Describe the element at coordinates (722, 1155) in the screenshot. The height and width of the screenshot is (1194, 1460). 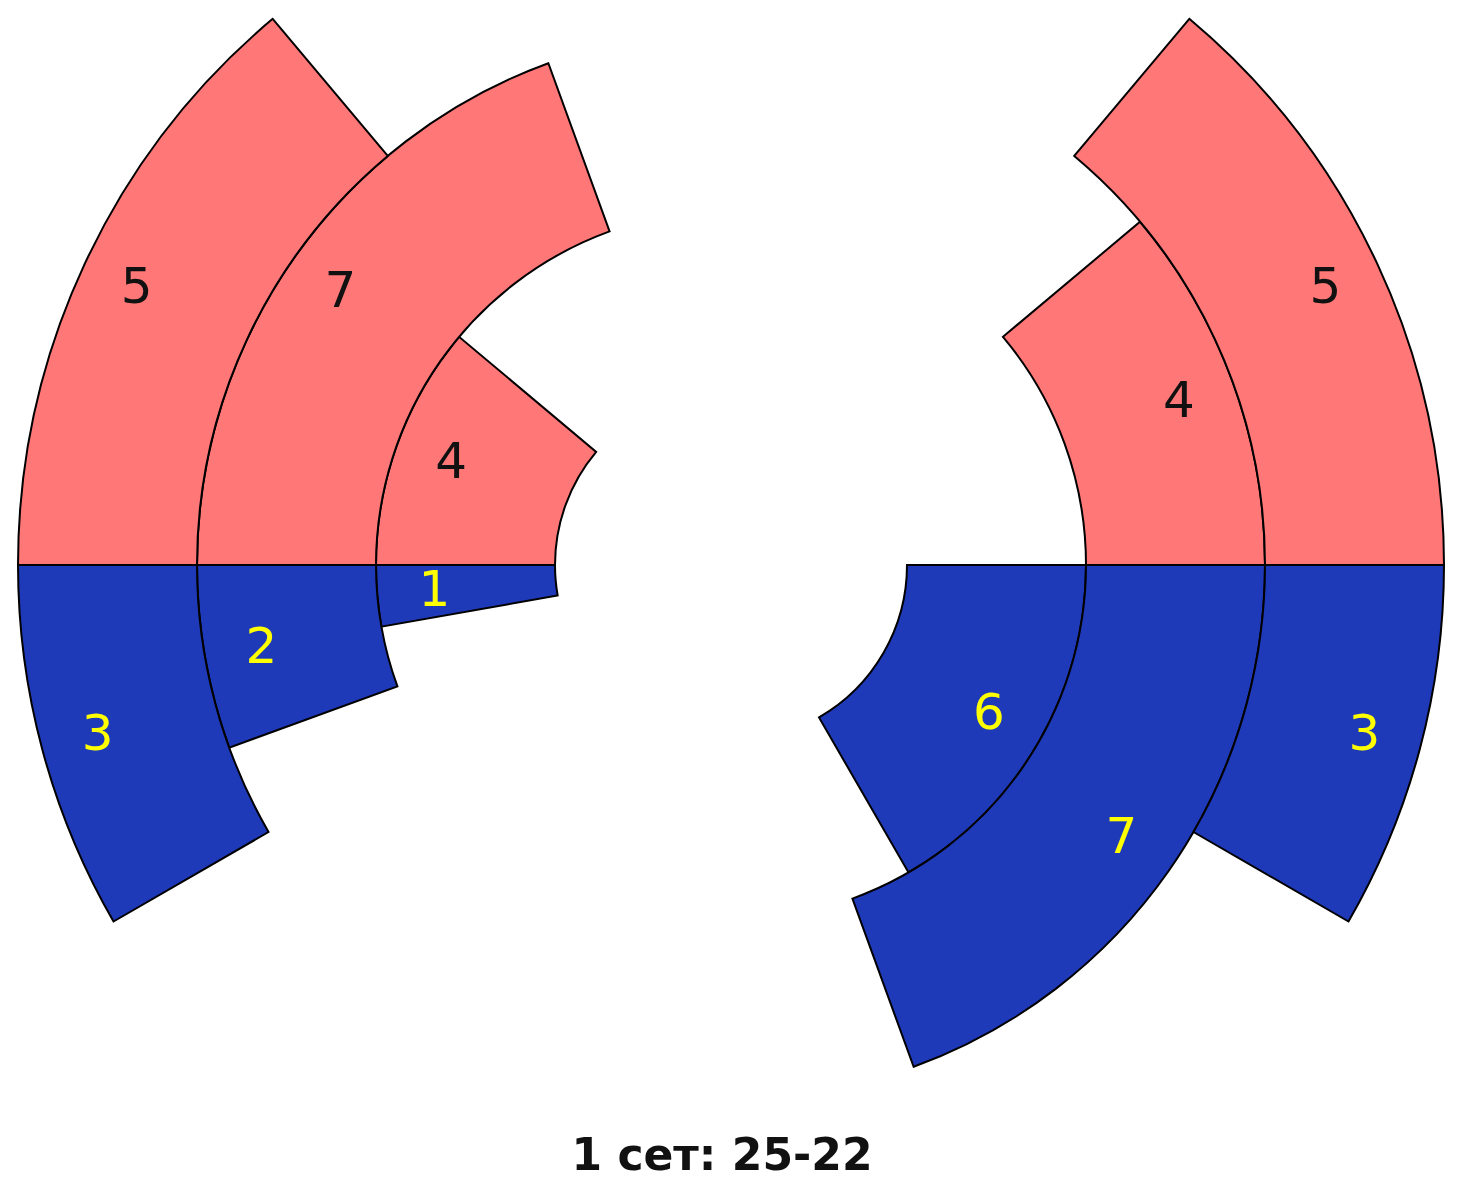
I see `text: 1 сет: 25-22` at that location.